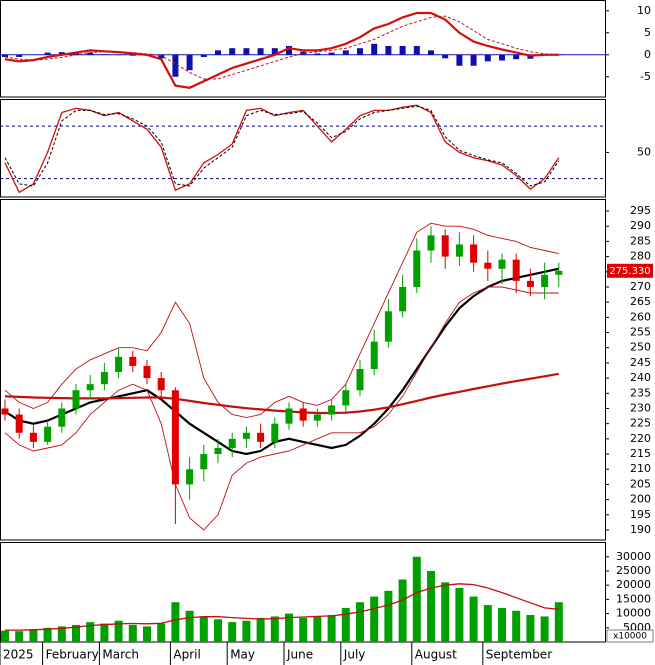 The image size is (655, 665). Describe the element at coordinates (640, 362) in the screenshot. I see `y-tick-label: 245` at that location.